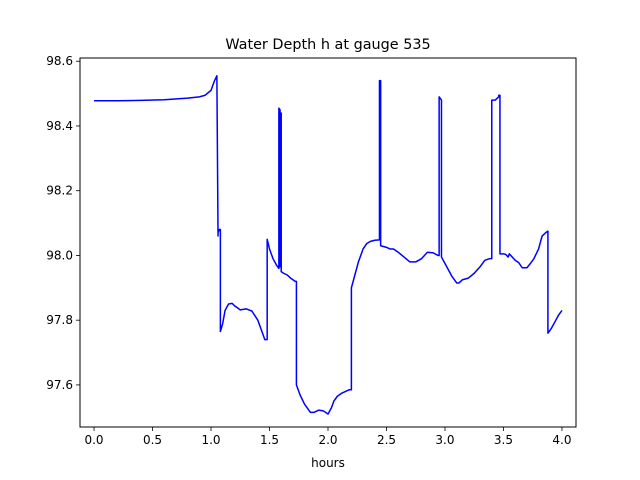 This screenshot has width=640, height=480. Describe the element at coordinates (59, 320) in the screenshot. I see `y-tick-label: 97.8` at that location.